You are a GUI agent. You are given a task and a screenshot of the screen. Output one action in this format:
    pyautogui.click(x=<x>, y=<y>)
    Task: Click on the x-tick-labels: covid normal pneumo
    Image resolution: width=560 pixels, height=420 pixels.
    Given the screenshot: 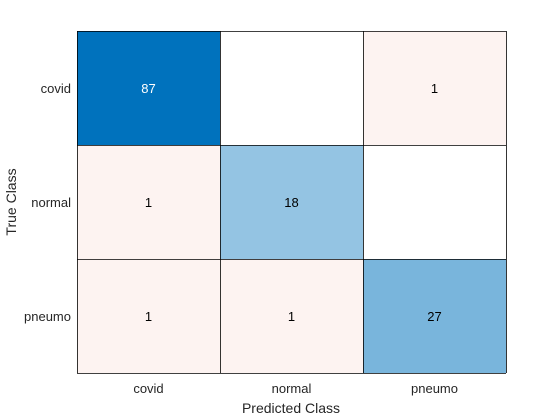 What is the action you would take?
    pyautogui.click(x=295, y=388)
    